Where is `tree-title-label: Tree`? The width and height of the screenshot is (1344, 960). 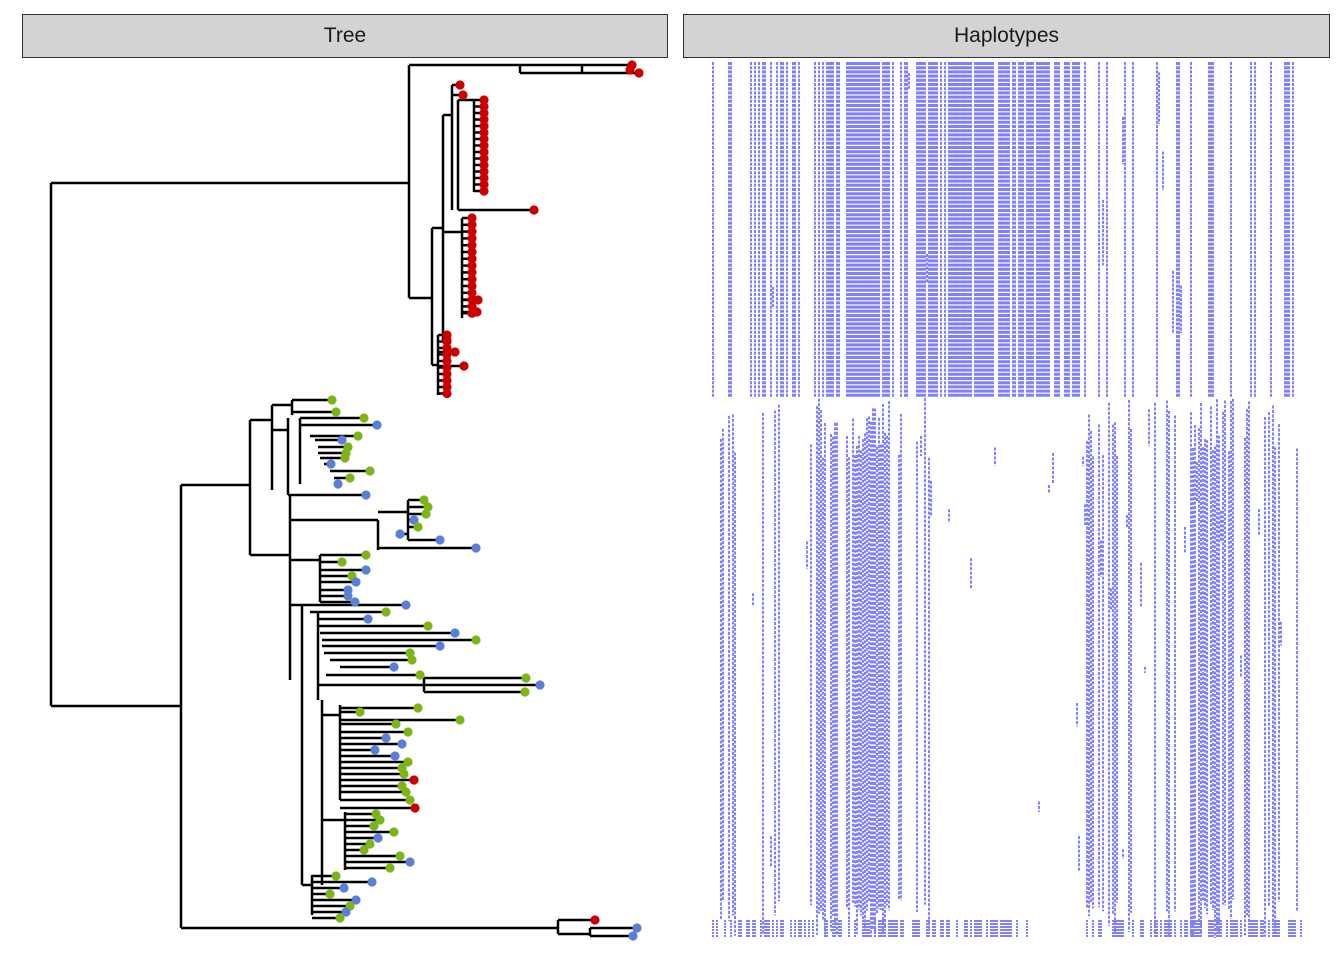 tree-title-label: Tree is located at coordinates (345, 35).